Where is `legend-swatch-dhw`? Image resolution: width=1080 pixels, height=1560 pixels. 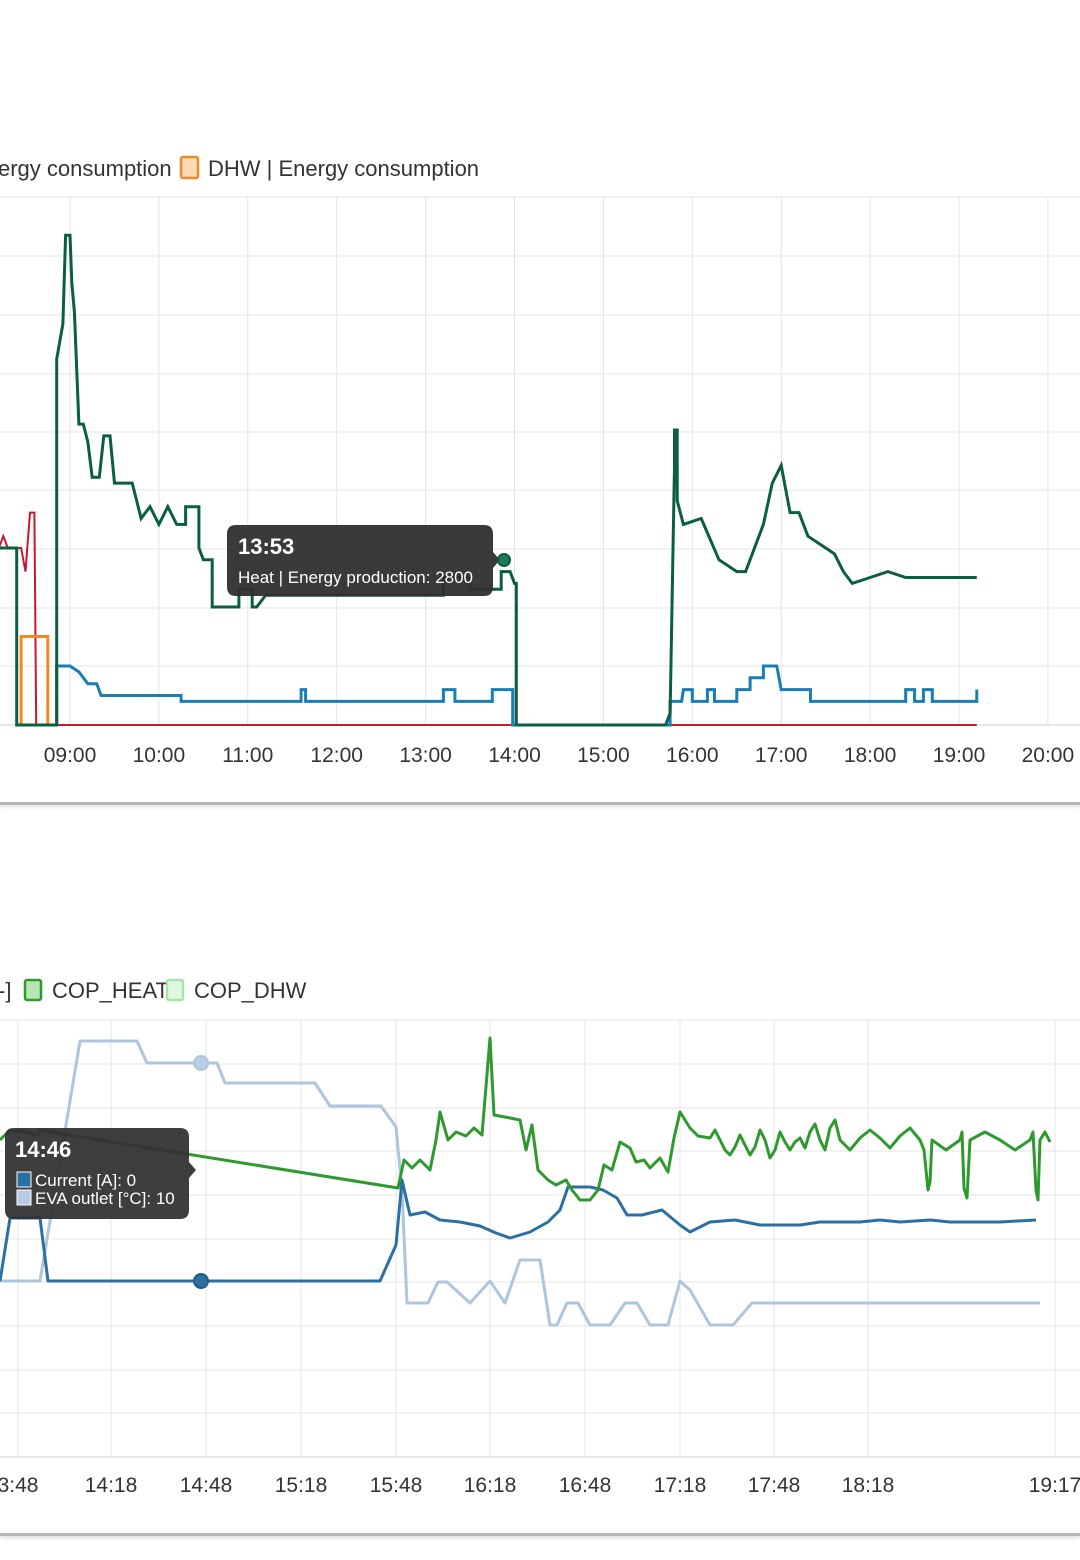 legend-swatch-dhw is located at coordinates (189, 167).